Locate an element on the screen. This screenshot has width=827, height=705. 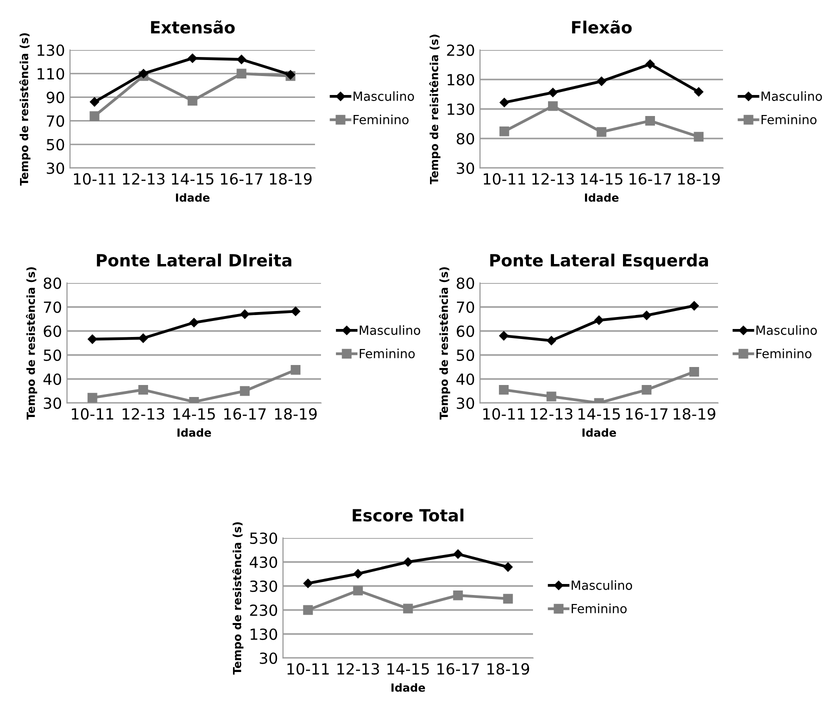
chart-title: Escore Total is located at coordinates (408, 515).